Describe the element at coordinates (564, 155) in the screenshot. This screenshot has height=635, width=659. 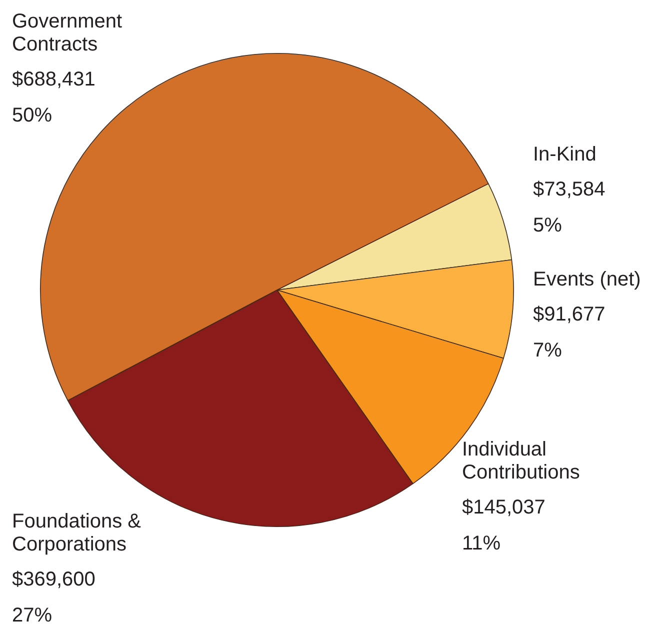
I see `slice-label: In-Kind` at that location.